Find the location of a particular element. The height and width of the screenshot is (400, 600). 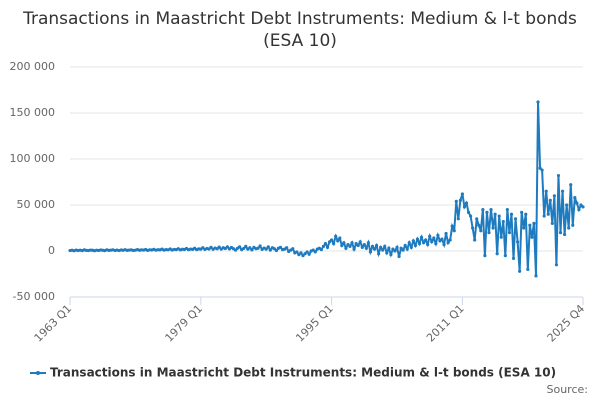

y-tick-label: 50 000 is located at coordinates (36, 204).